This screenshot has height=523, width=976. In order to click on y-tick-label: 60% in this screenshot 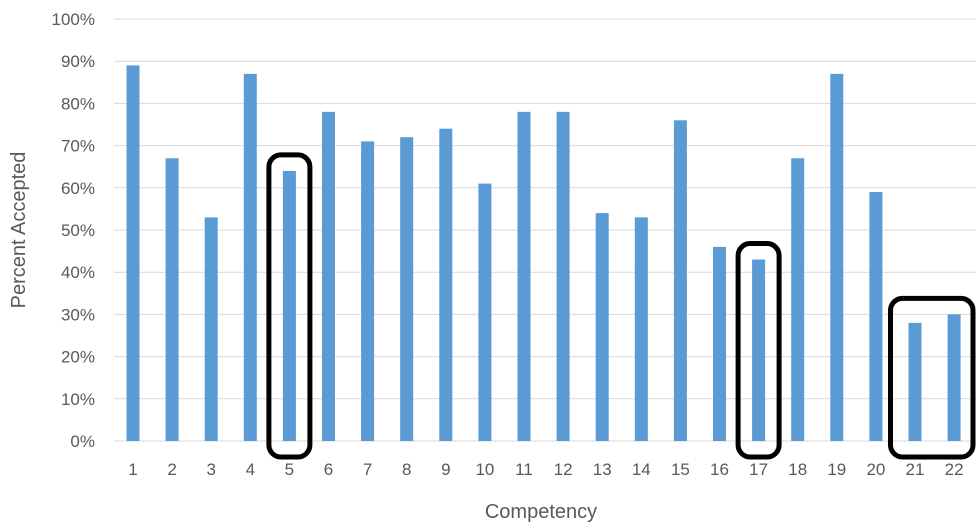, I will do `click(78, 188)`.